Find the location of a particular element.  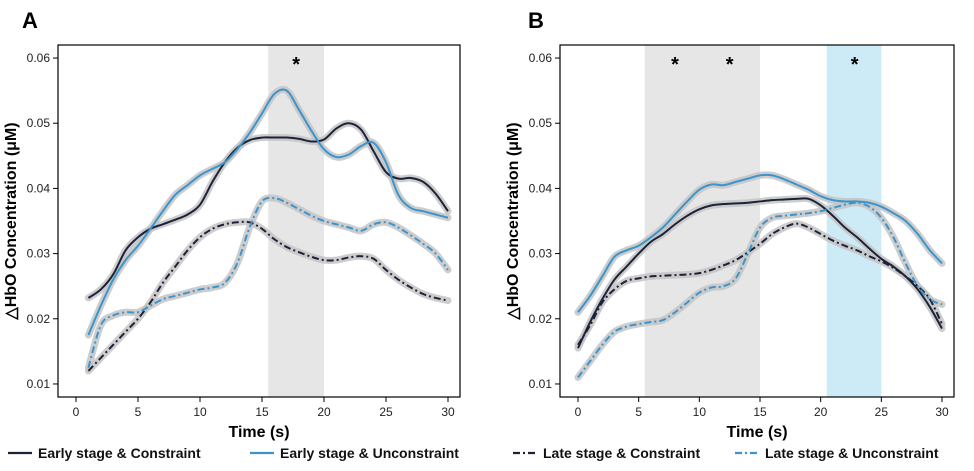

legend-label: Early stage & Constraint is located at coordinates (119, 453).